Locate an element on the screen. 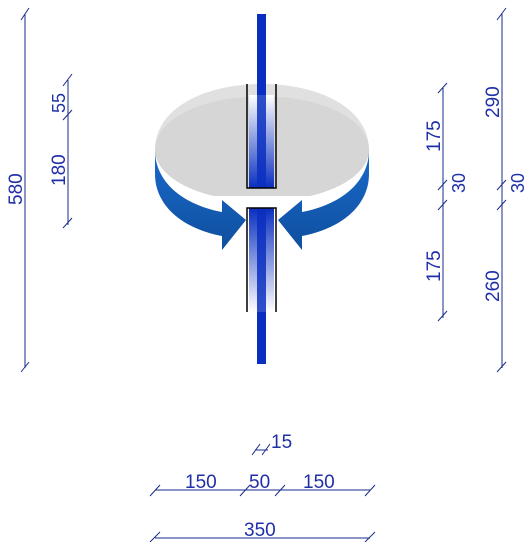 This screenshot has width=529, height=542. arrow-right is located at coordinates (323, 200).